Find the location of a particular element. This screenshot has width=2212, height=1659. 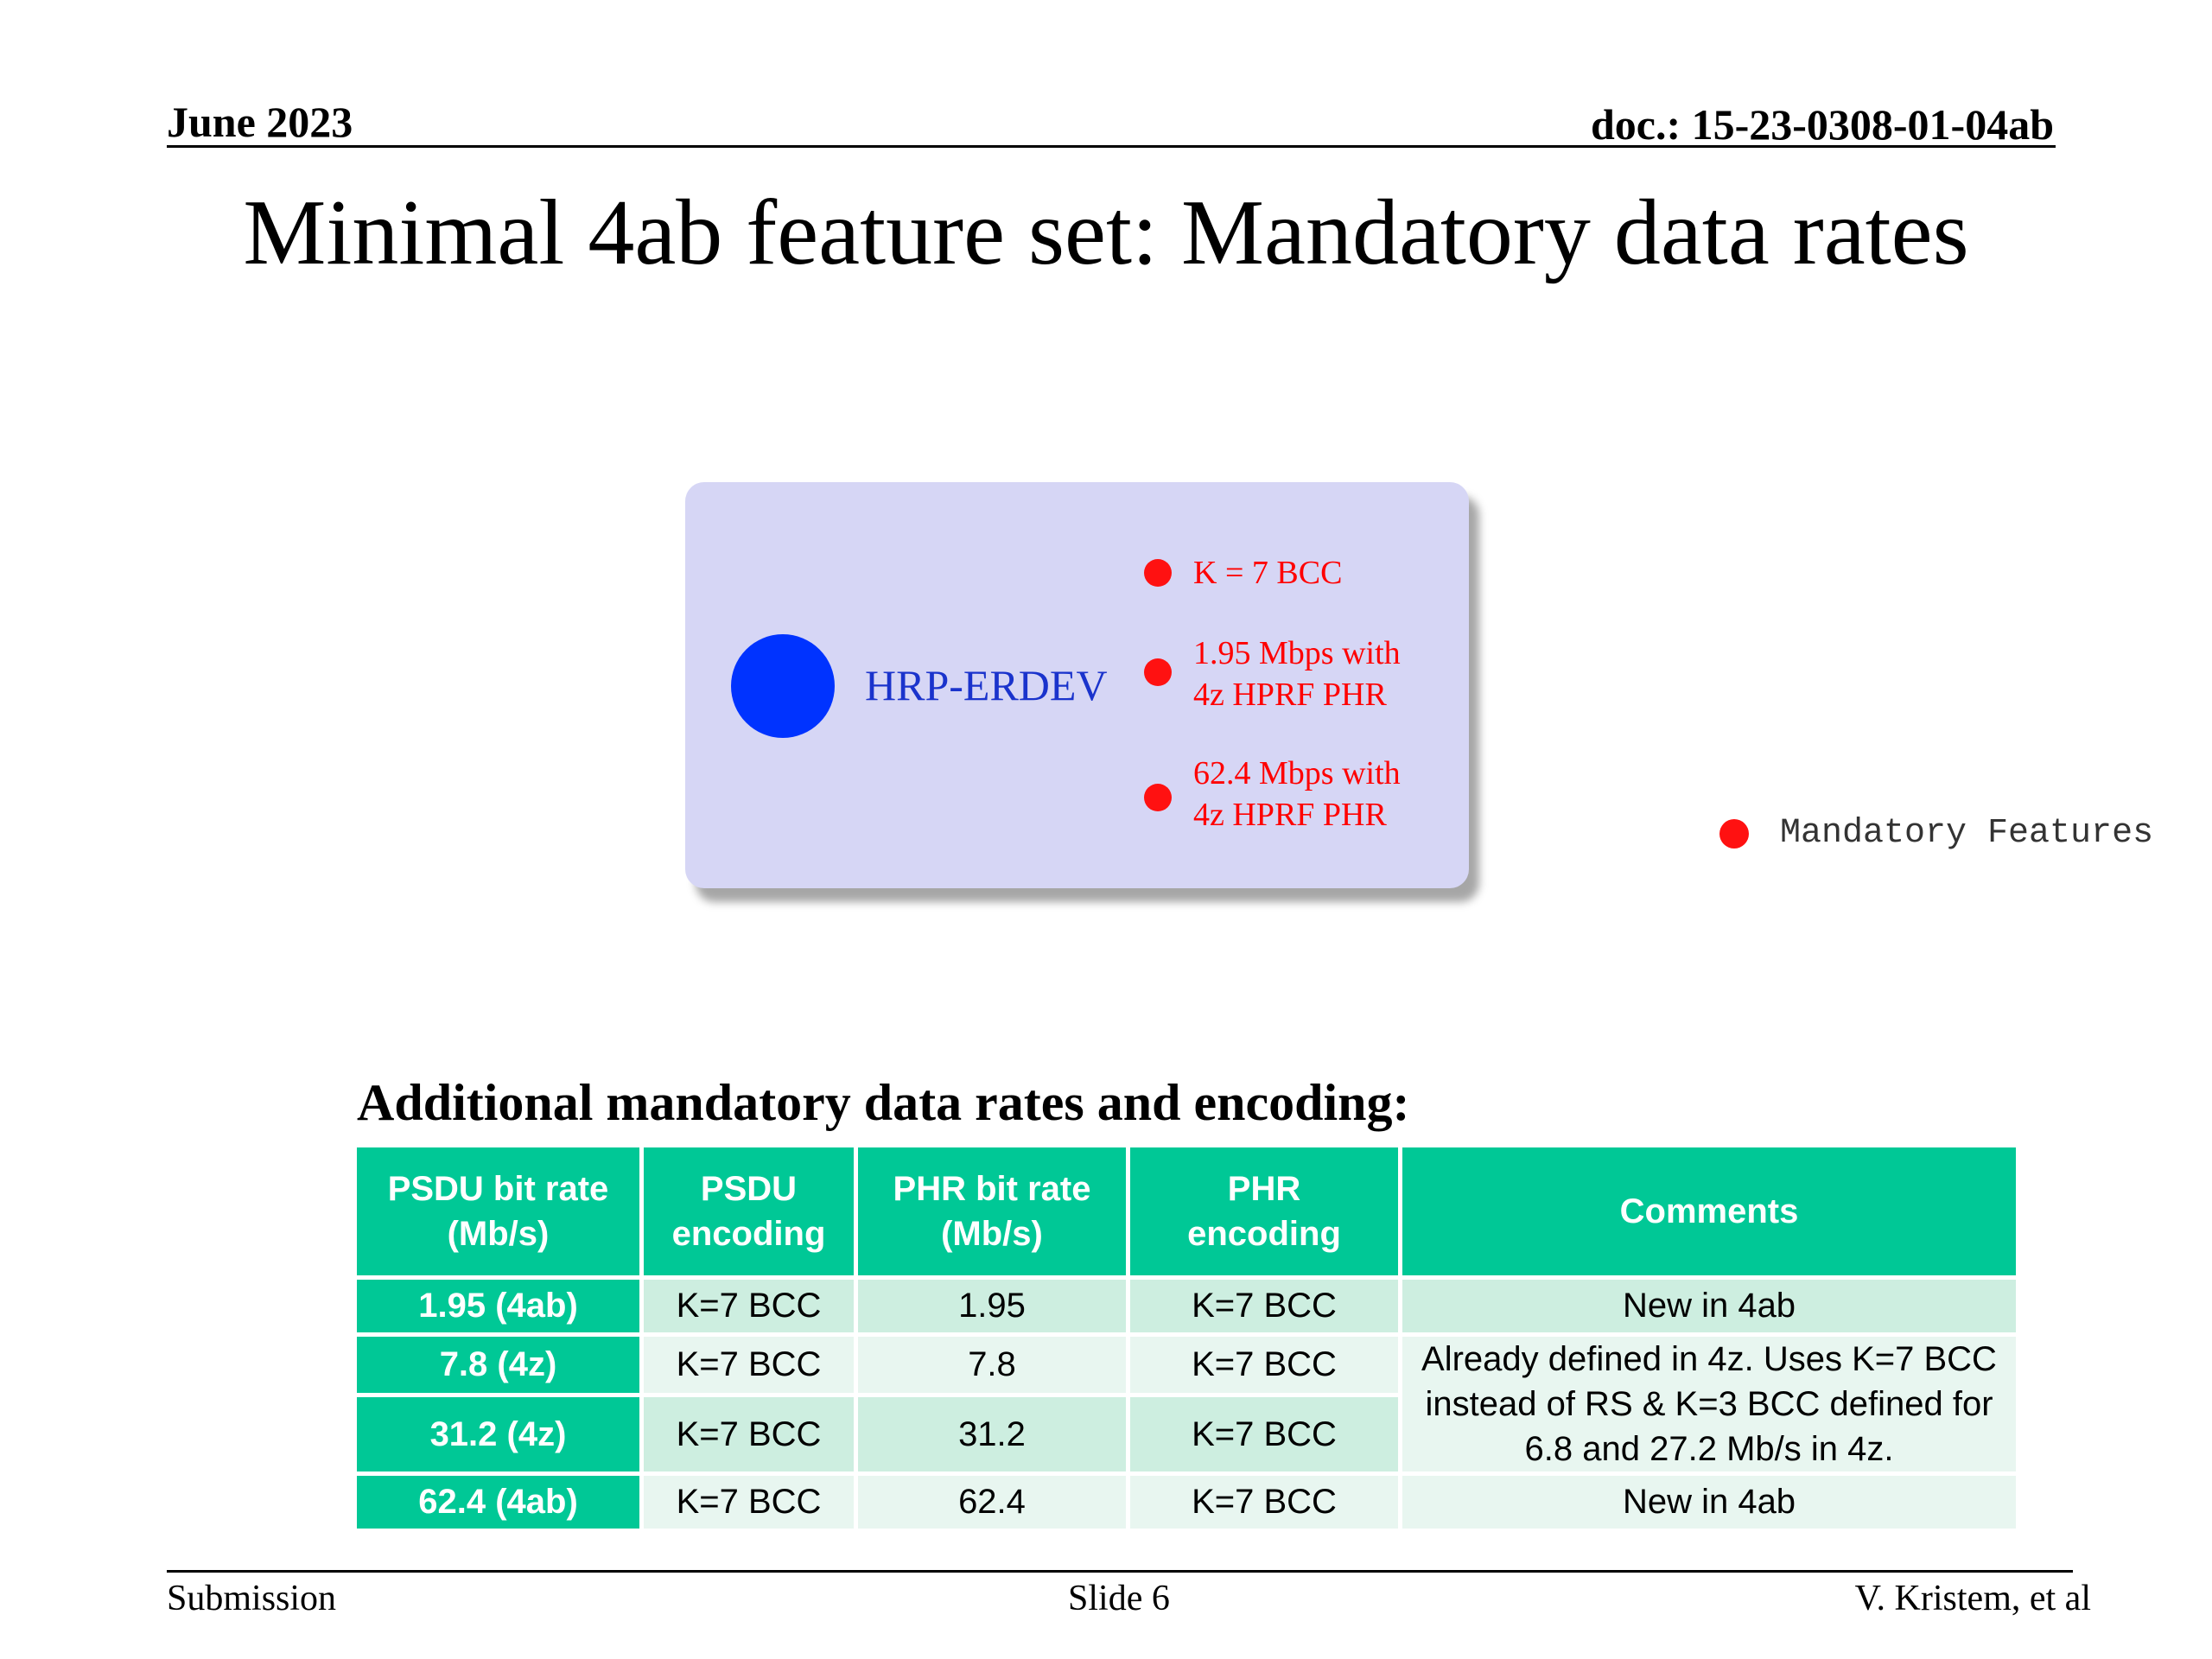

column-header-line: PHR is located at coordinates (1264, 1189).